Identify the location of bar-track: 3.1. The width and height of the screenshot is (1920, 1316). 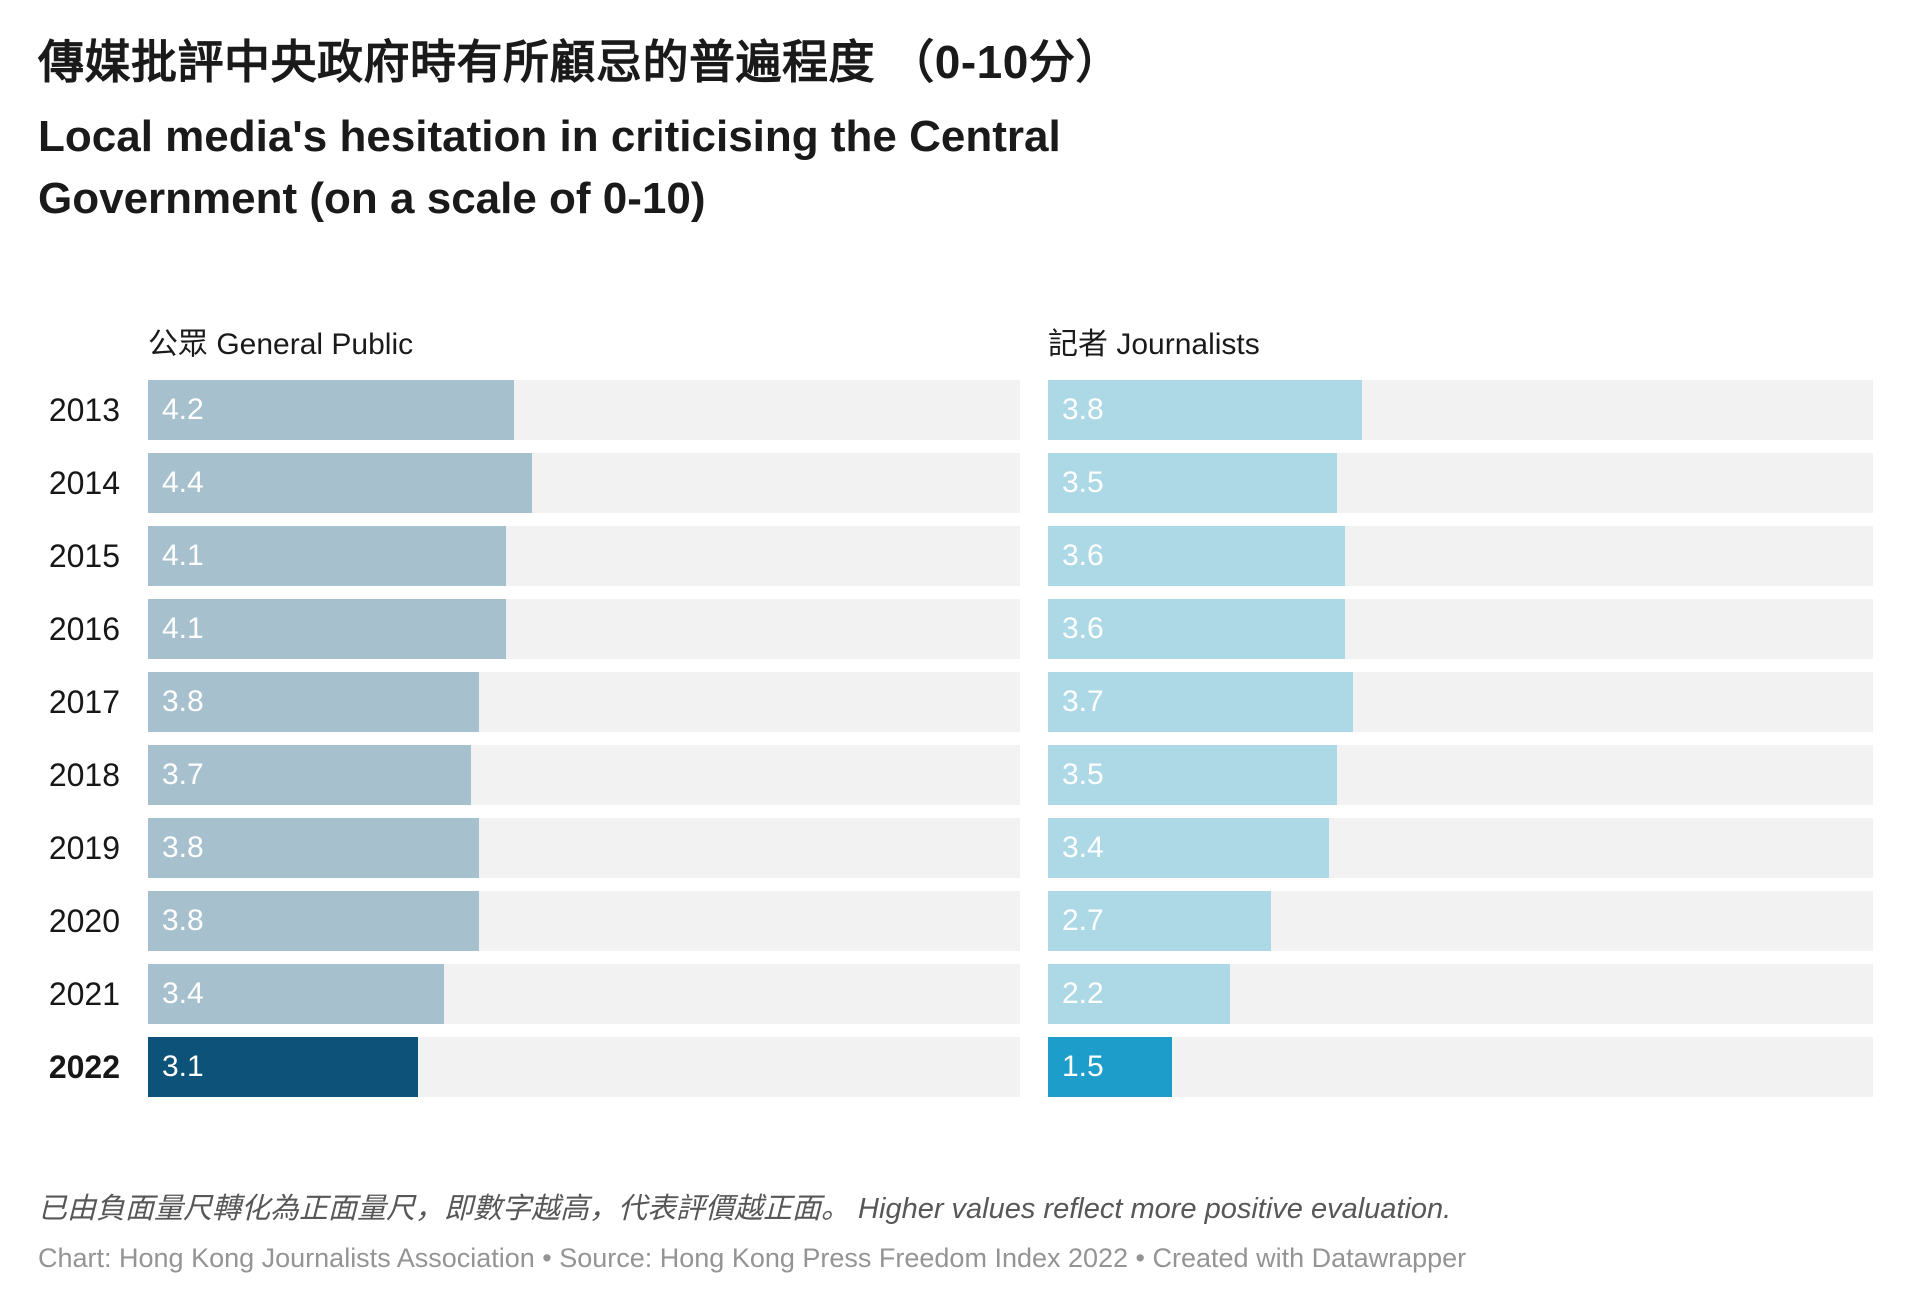
(584, 1067).